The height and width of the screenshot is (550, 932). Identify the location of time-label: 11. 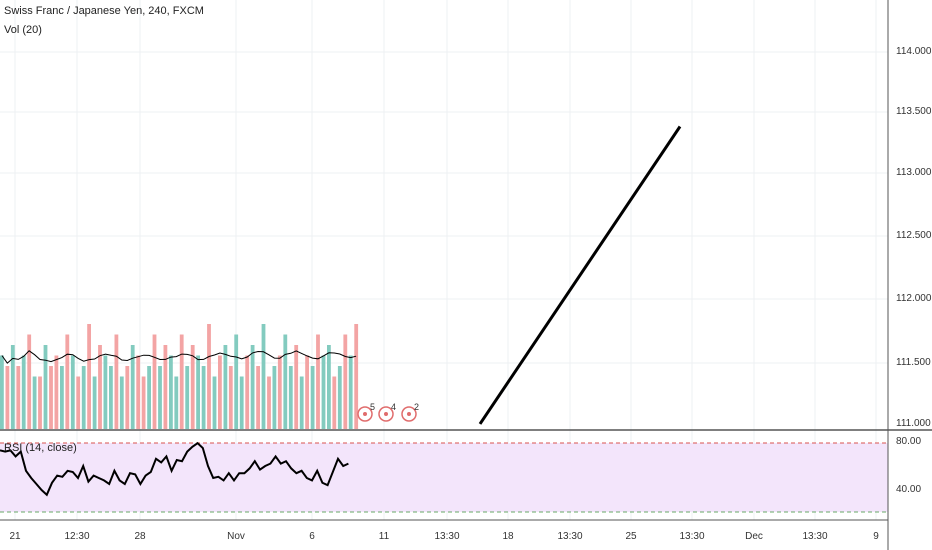
(384, 536).